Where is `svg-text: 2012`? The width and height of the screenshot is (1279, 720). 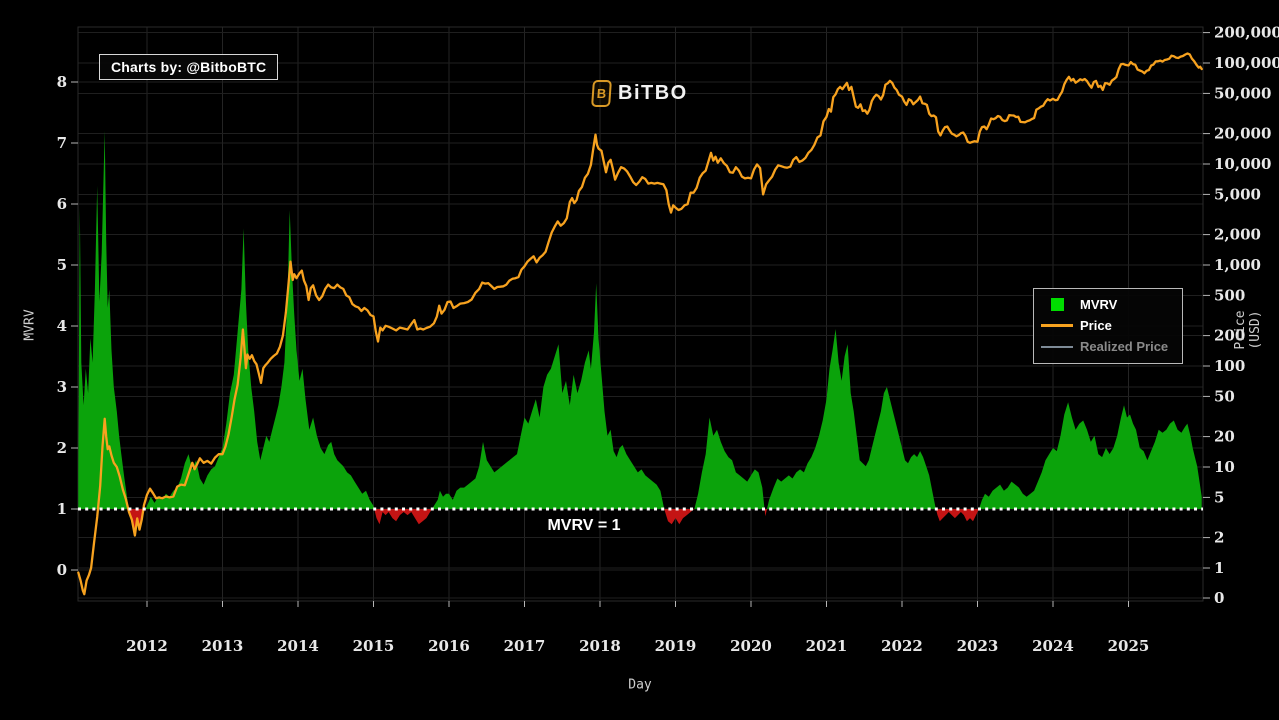
svg-text: 2012 is located at coordinates (147, 646).